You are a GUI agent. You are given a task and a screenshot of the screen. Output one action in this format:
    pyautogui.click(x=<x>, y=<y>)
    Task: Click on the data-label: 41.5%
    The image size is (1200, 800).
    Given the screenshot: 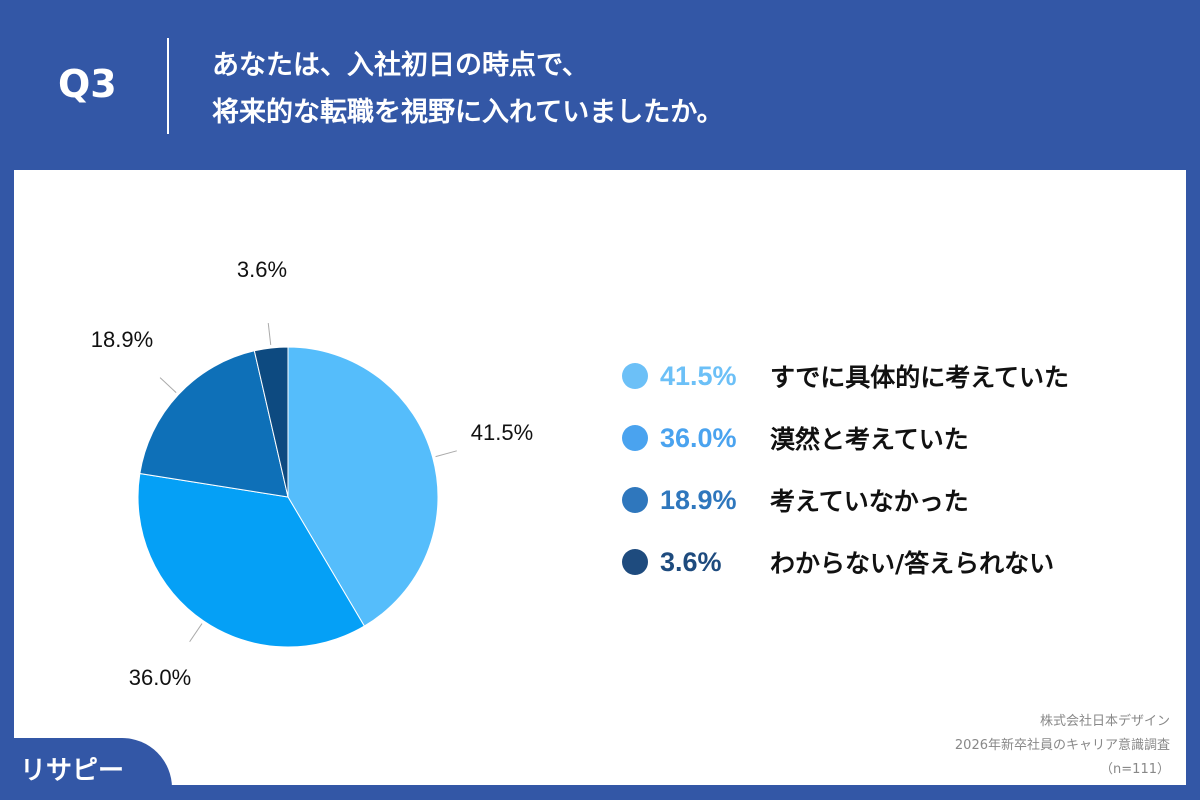 What is the action you would take?
    pyautogui.click(x=502, y=432)
    